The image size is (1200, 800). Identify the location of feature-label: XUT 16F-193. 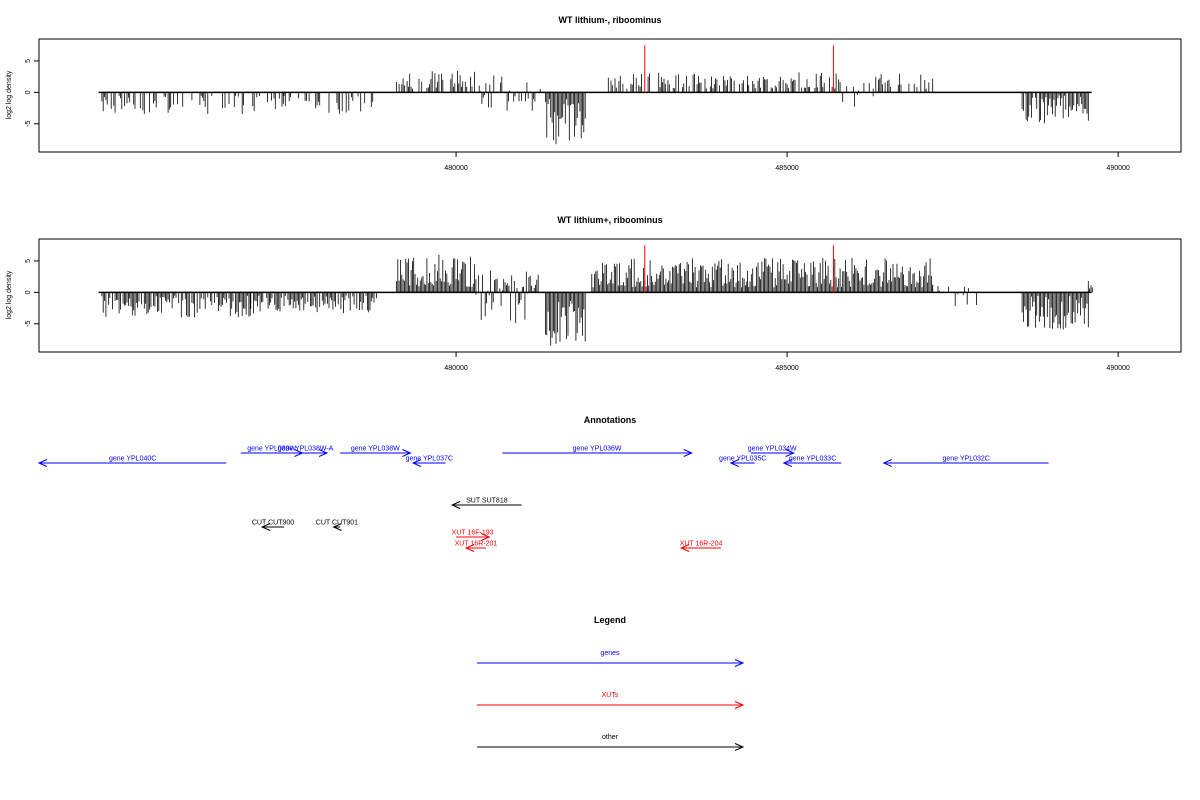
(473, 533).